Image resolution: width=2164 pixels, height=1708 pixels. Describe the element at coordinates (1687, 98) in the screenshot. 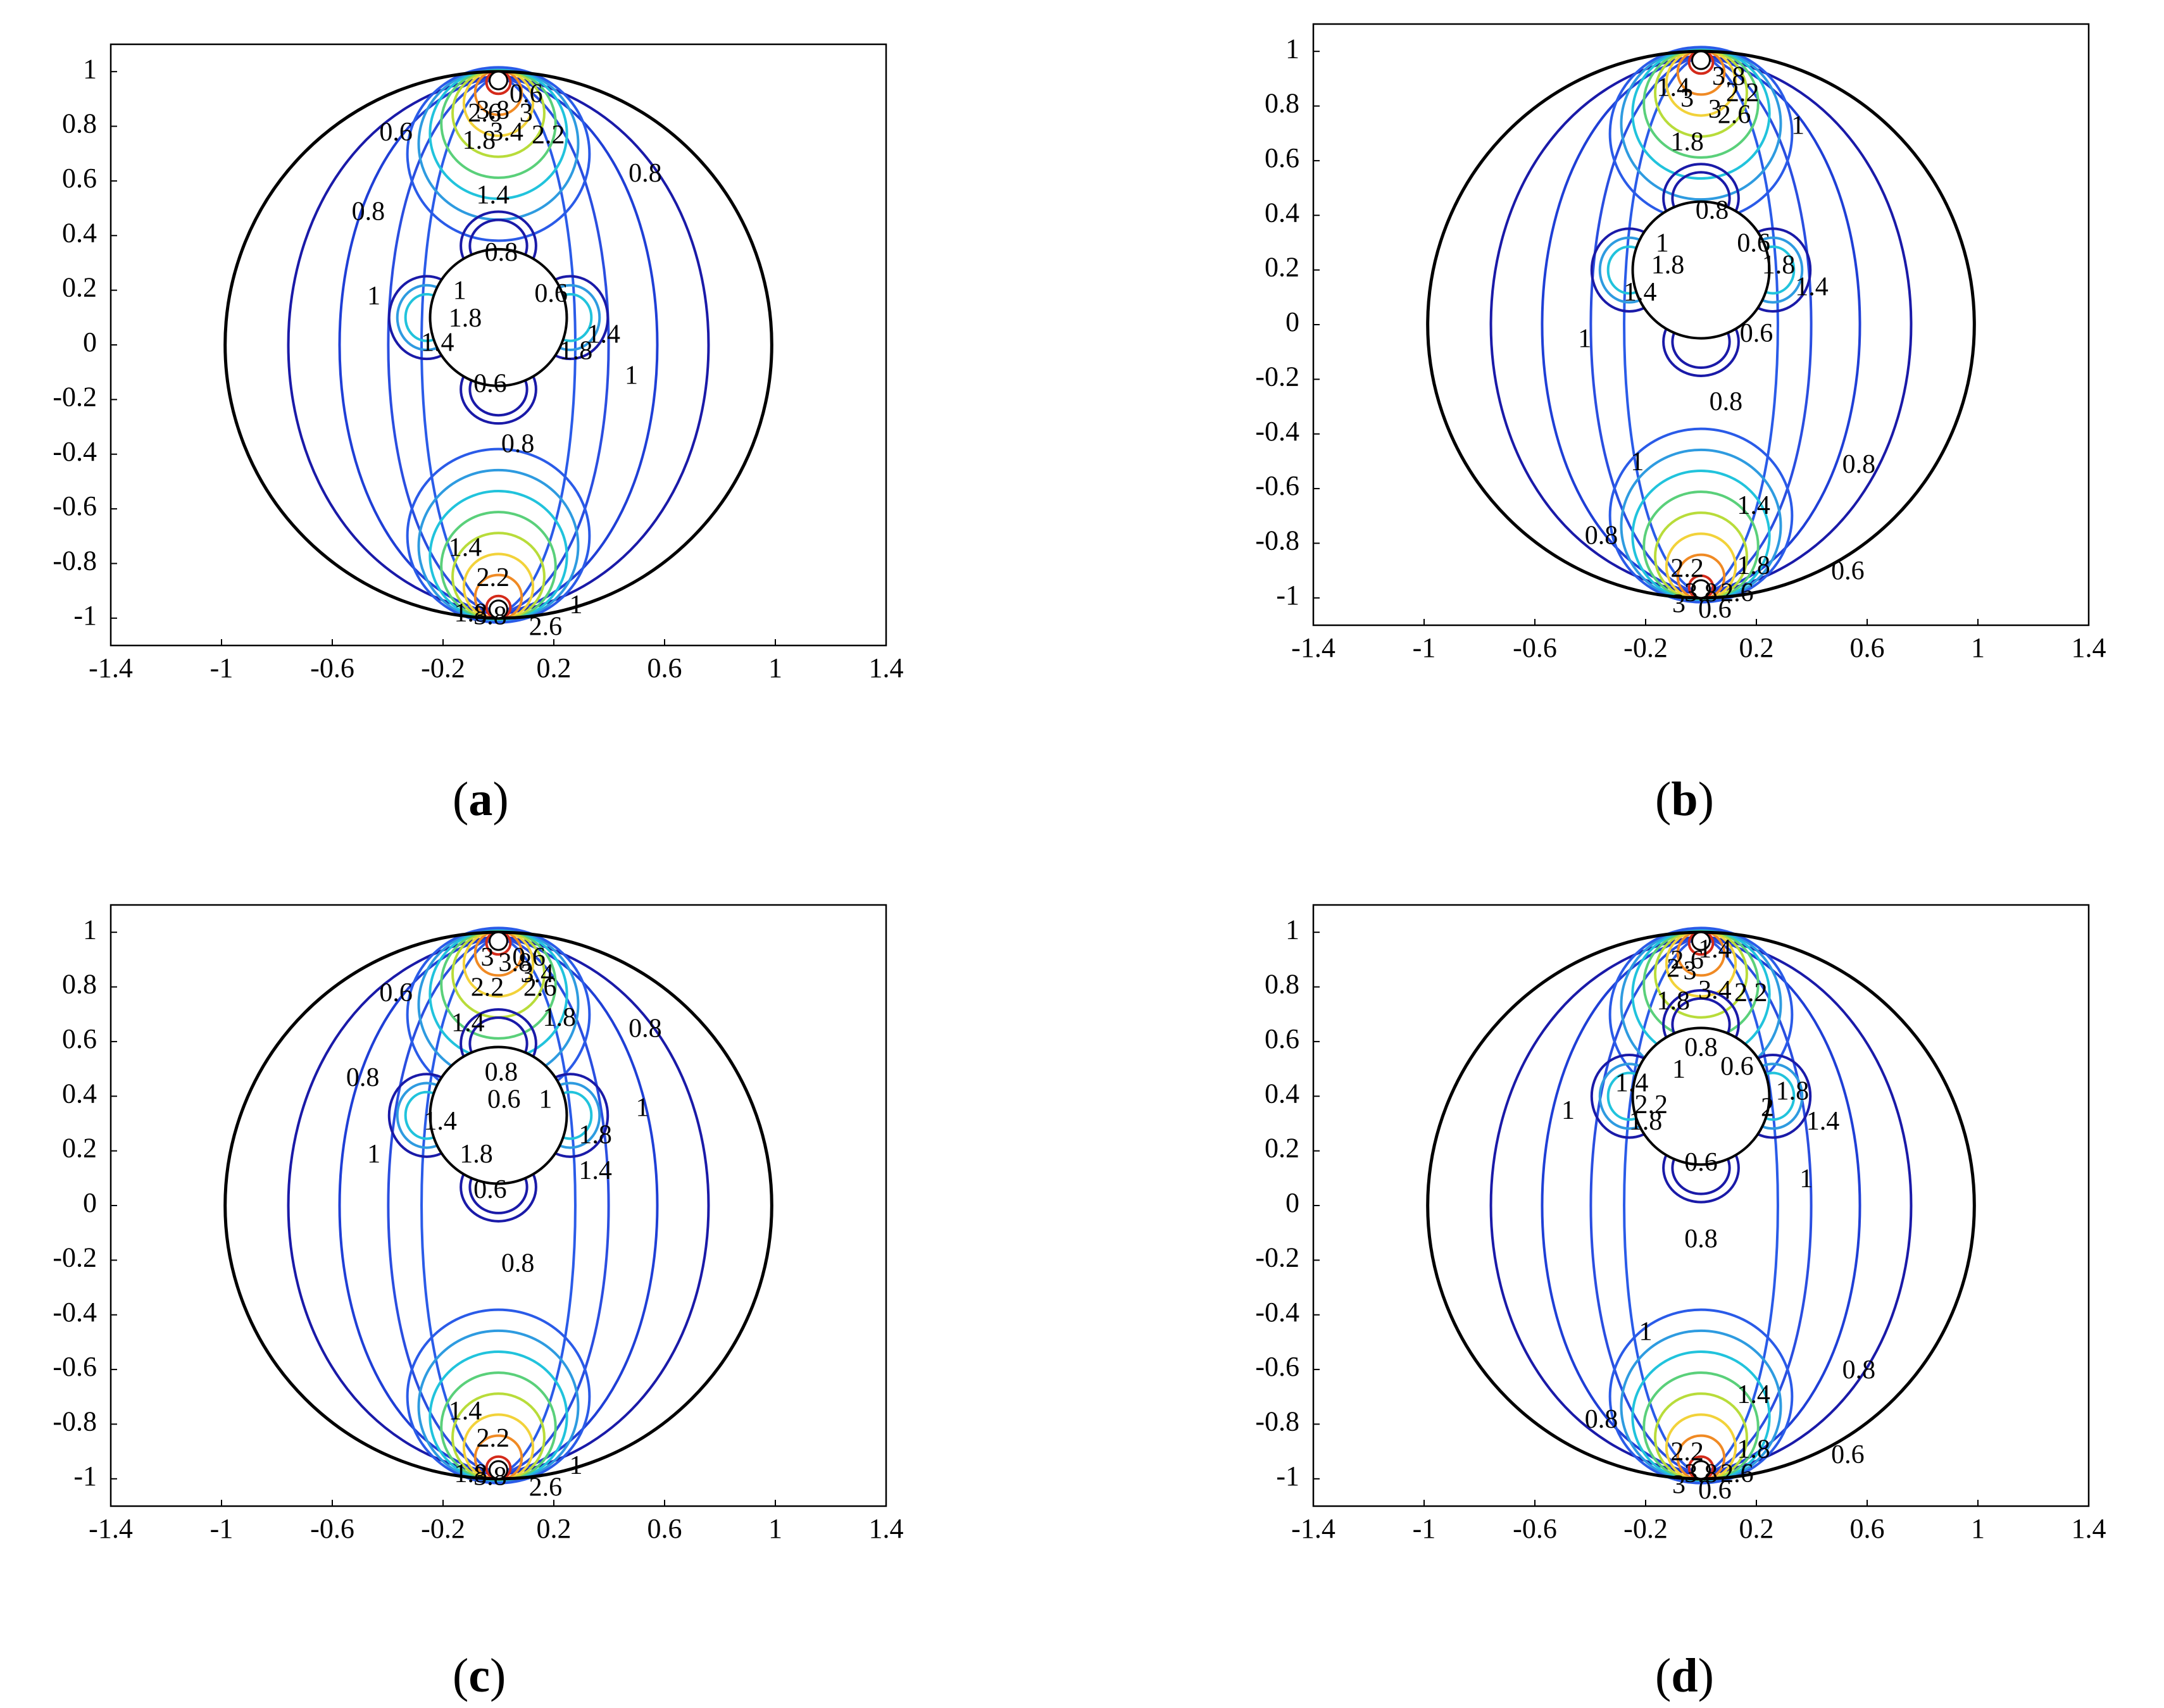

I see `contour-label: 3` at that location.